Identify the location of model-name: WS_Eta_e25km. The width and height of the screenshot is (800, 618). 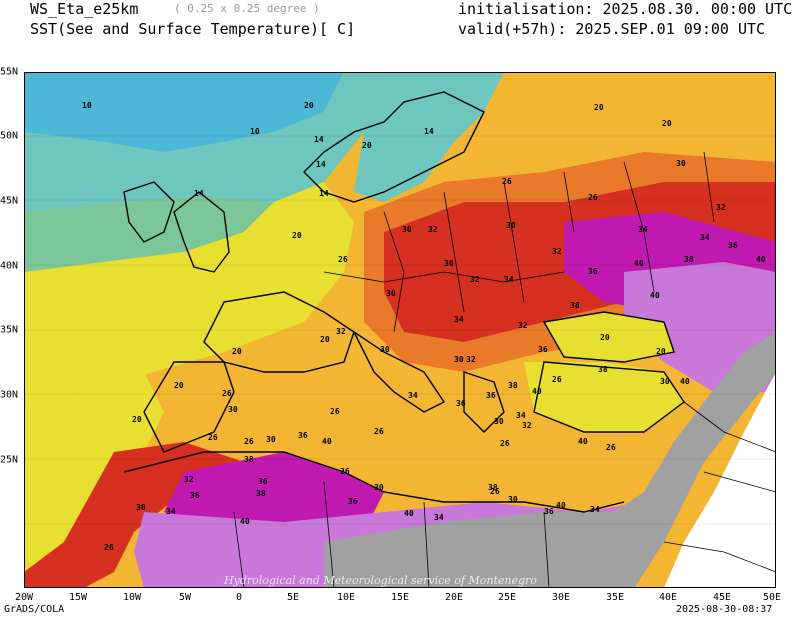
(84, 9).